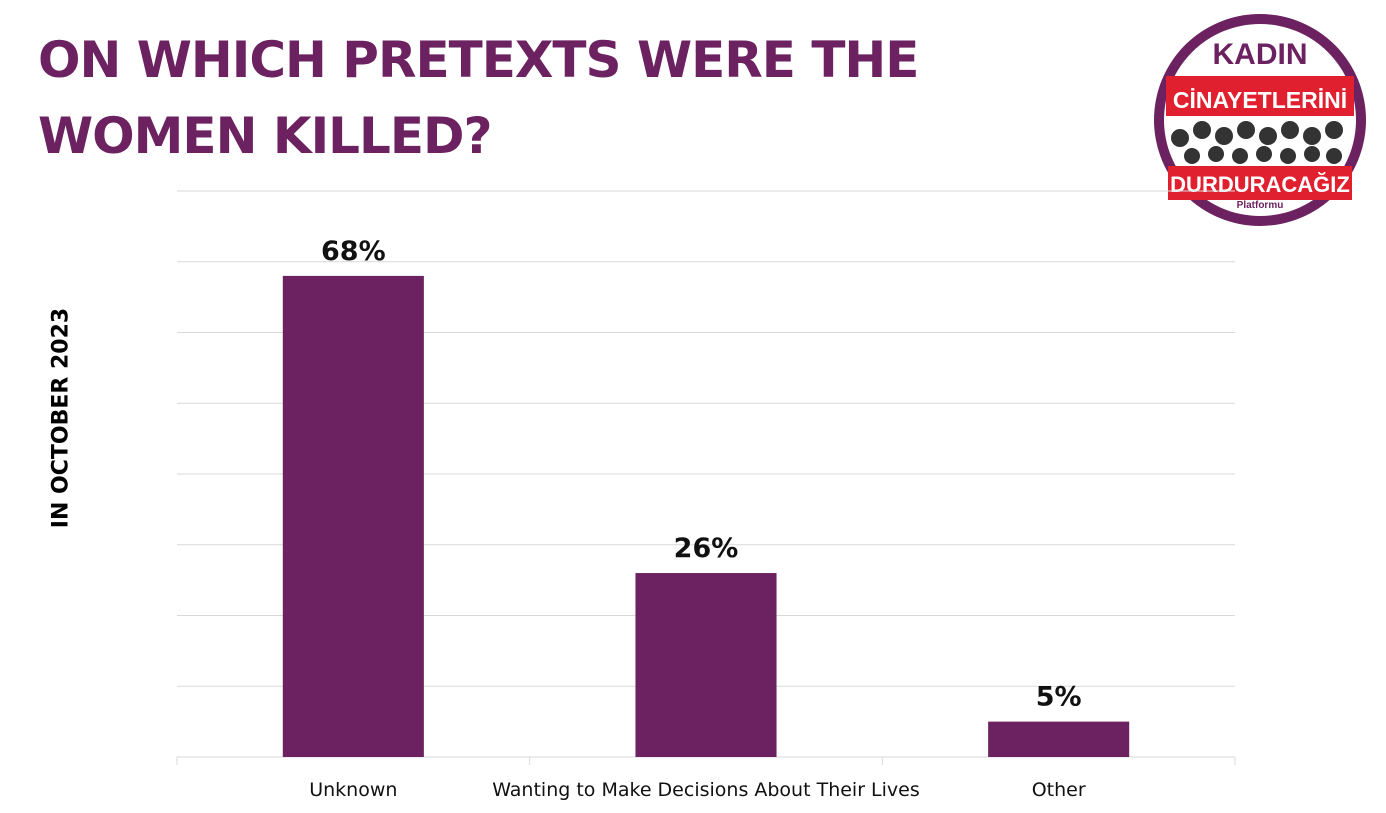 This screenshot has height=813, width=1386. Describe the element at coordinates (706, 548) in the screenshot. I see `data-label-1: 26%` at that location.